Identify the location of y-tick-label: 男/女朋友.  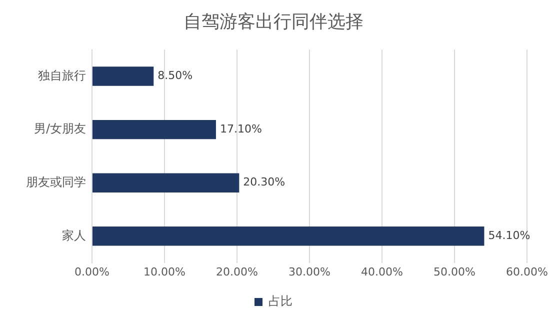
(60, 129).